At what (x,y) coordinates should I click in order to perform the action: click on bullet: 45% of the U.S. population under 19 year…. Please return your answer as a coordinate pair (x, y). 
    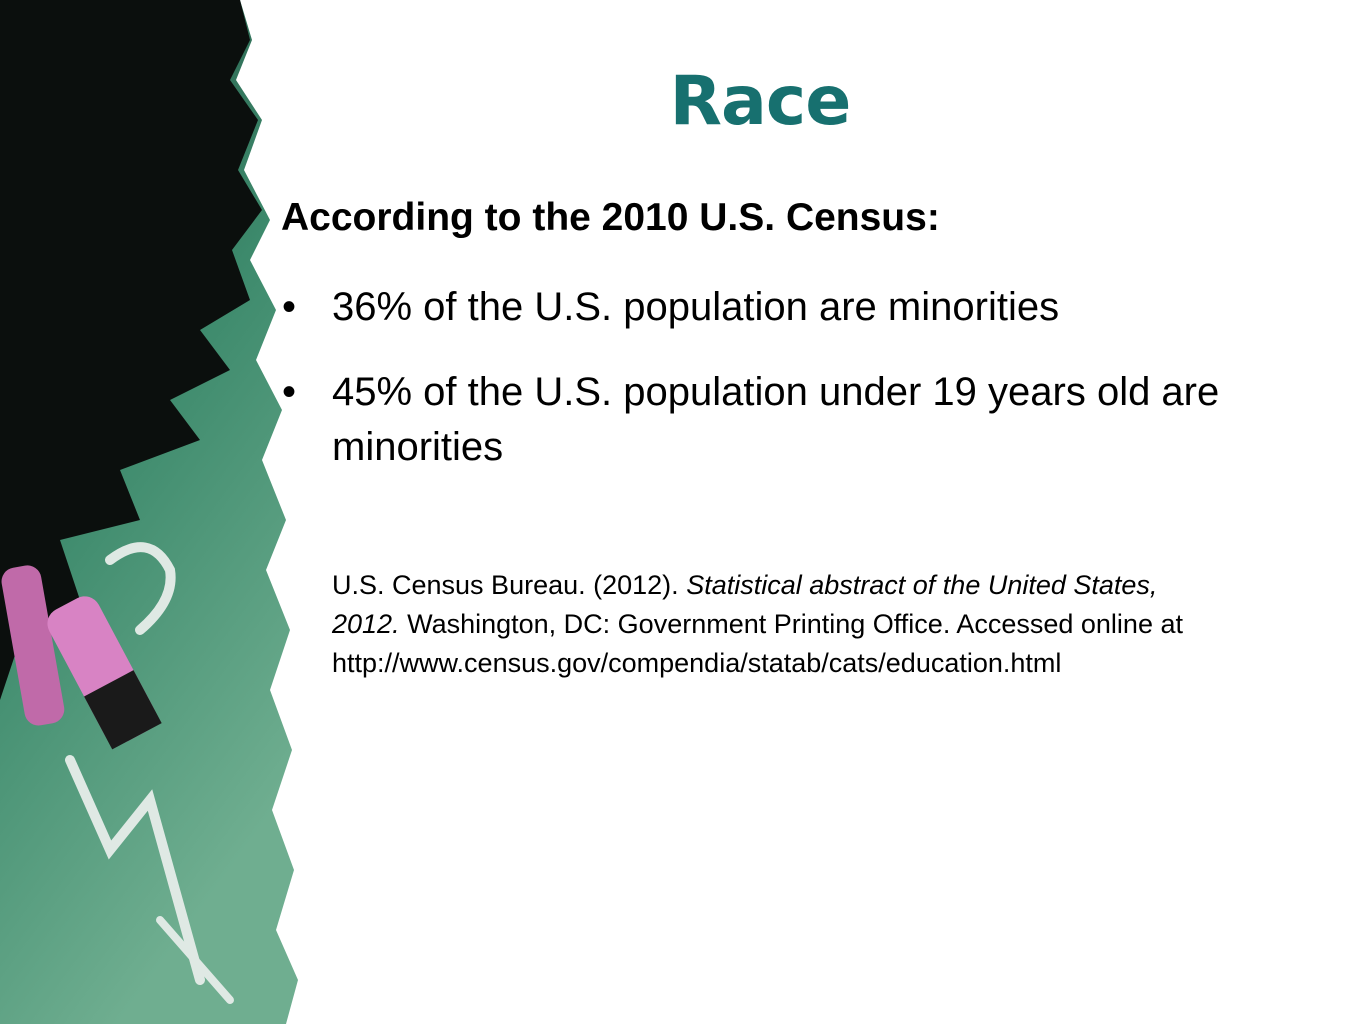
    Looking at the image, I should click on (772, 420).